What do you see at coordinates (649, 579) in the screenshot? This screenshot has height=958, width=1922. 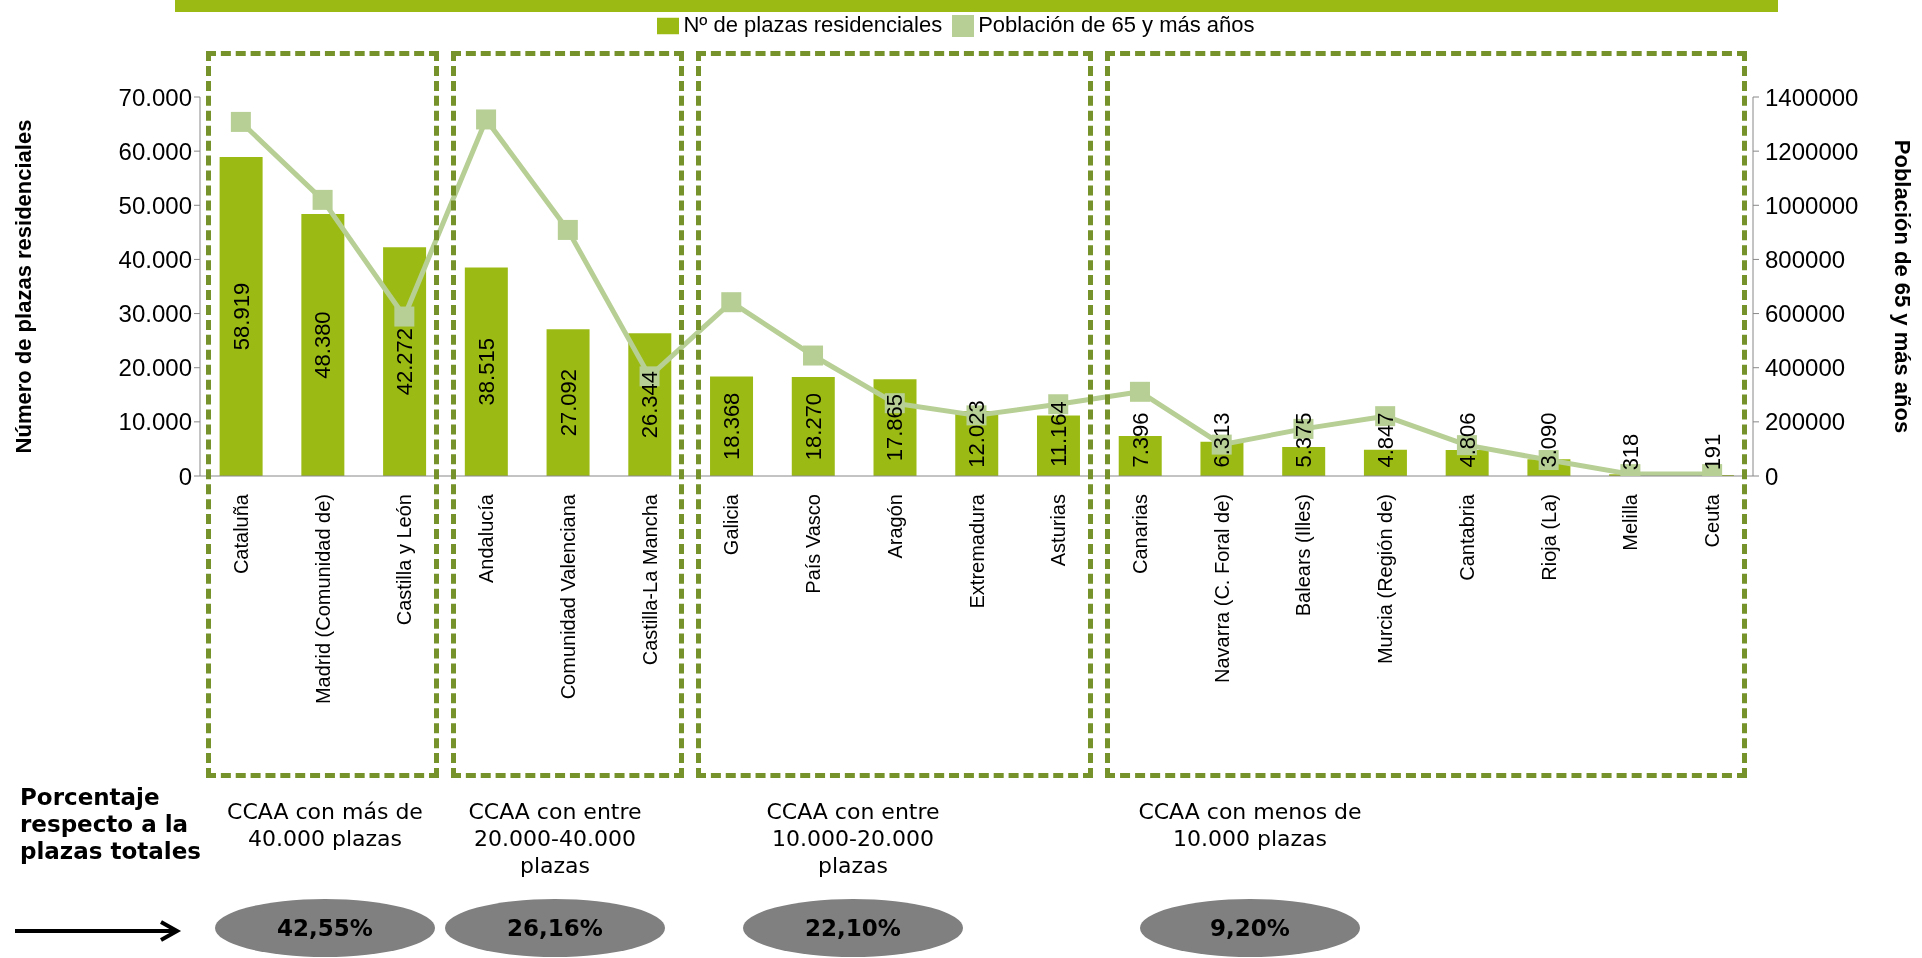 I see `x-tick-label: Castilla-La Mancha` at bounding box center [649, 579].